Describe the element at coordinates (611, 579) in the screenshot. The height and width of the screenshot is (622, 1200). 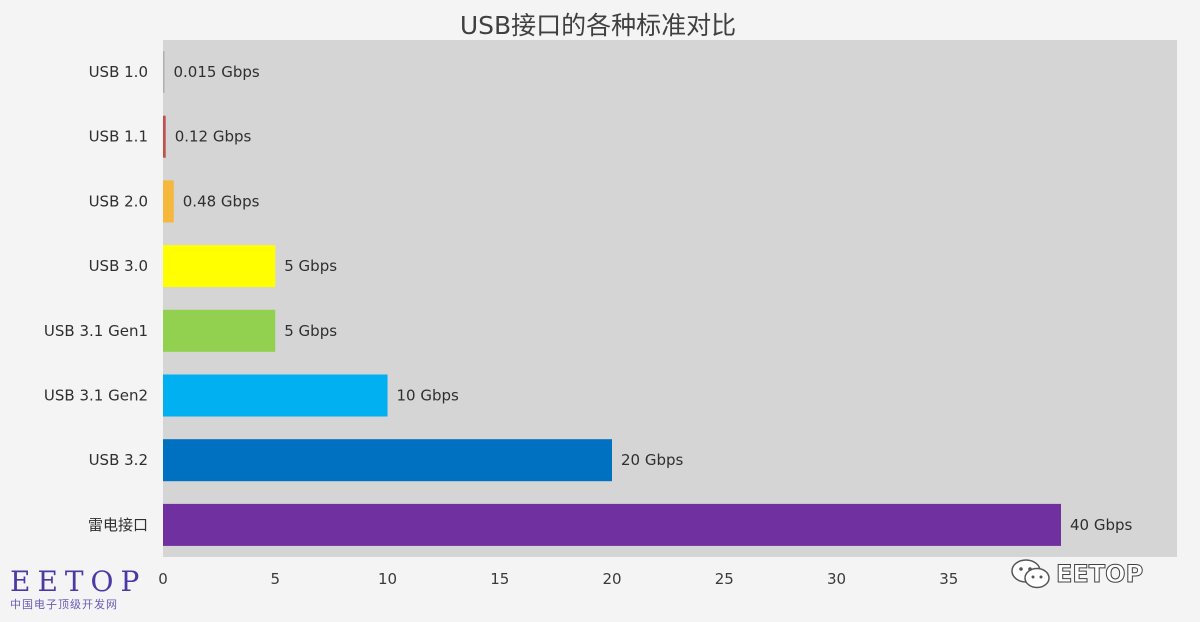
I see `x-tick-label: 20` at that location.